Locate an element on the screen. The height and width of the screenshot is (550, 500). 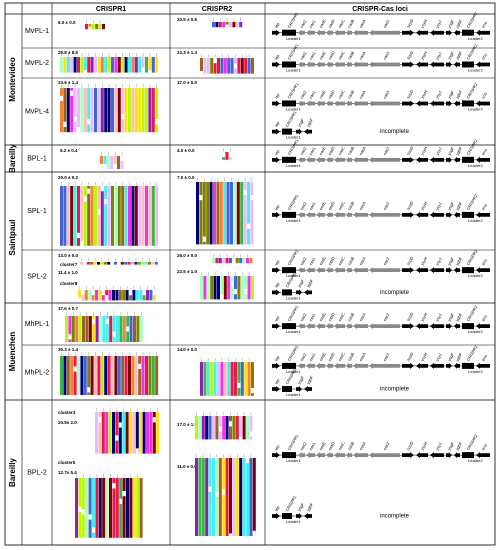
gene-label: ysgF is located at coordinates (450, 23).